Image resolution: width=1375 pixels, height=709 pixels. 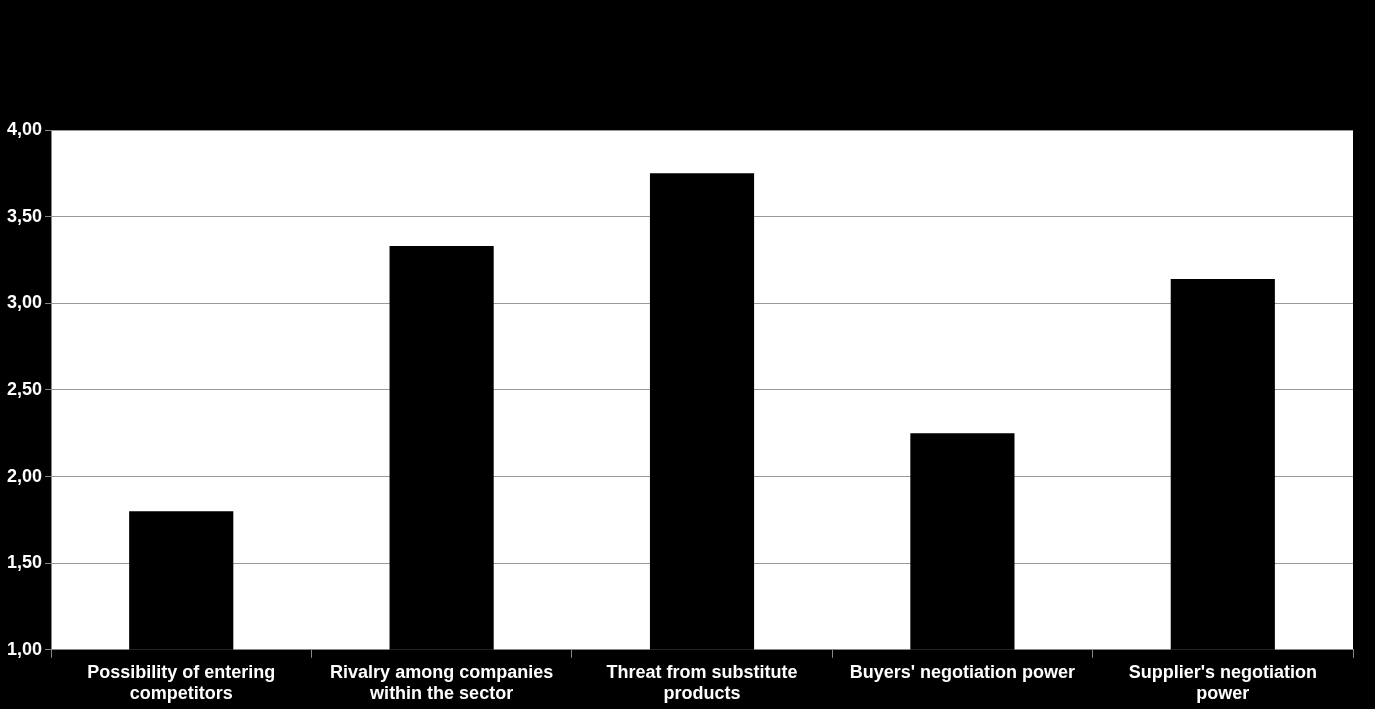 I want to click on x-tick-label: Supplier's negotiation power, so click(x=1222, y=682).